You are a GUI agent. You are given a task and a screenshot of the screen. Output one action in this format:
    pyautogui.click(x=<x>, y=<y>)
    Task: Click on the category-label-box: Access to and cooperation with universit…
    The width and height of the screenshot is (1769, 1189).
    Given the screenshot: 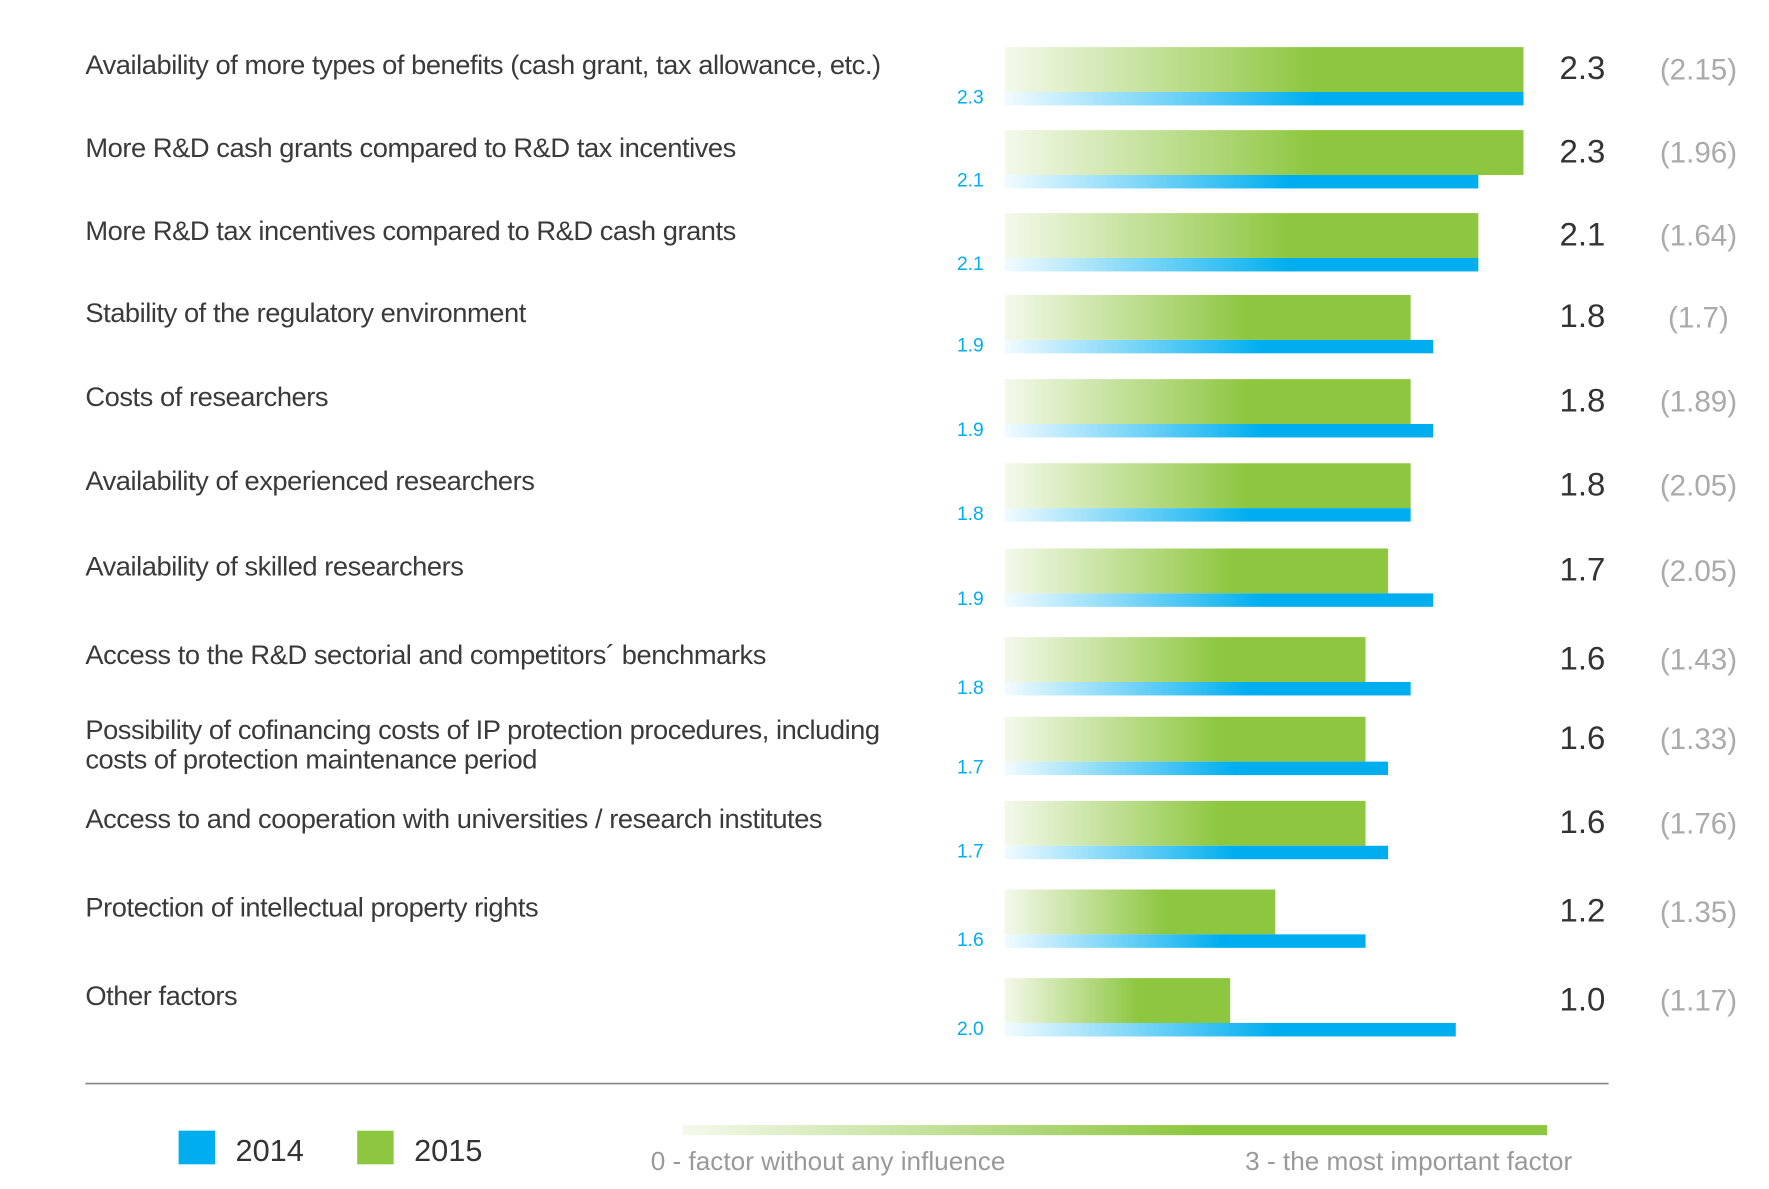 What is the action you would take?
    pyautogui.click(x=454, y=820)
    